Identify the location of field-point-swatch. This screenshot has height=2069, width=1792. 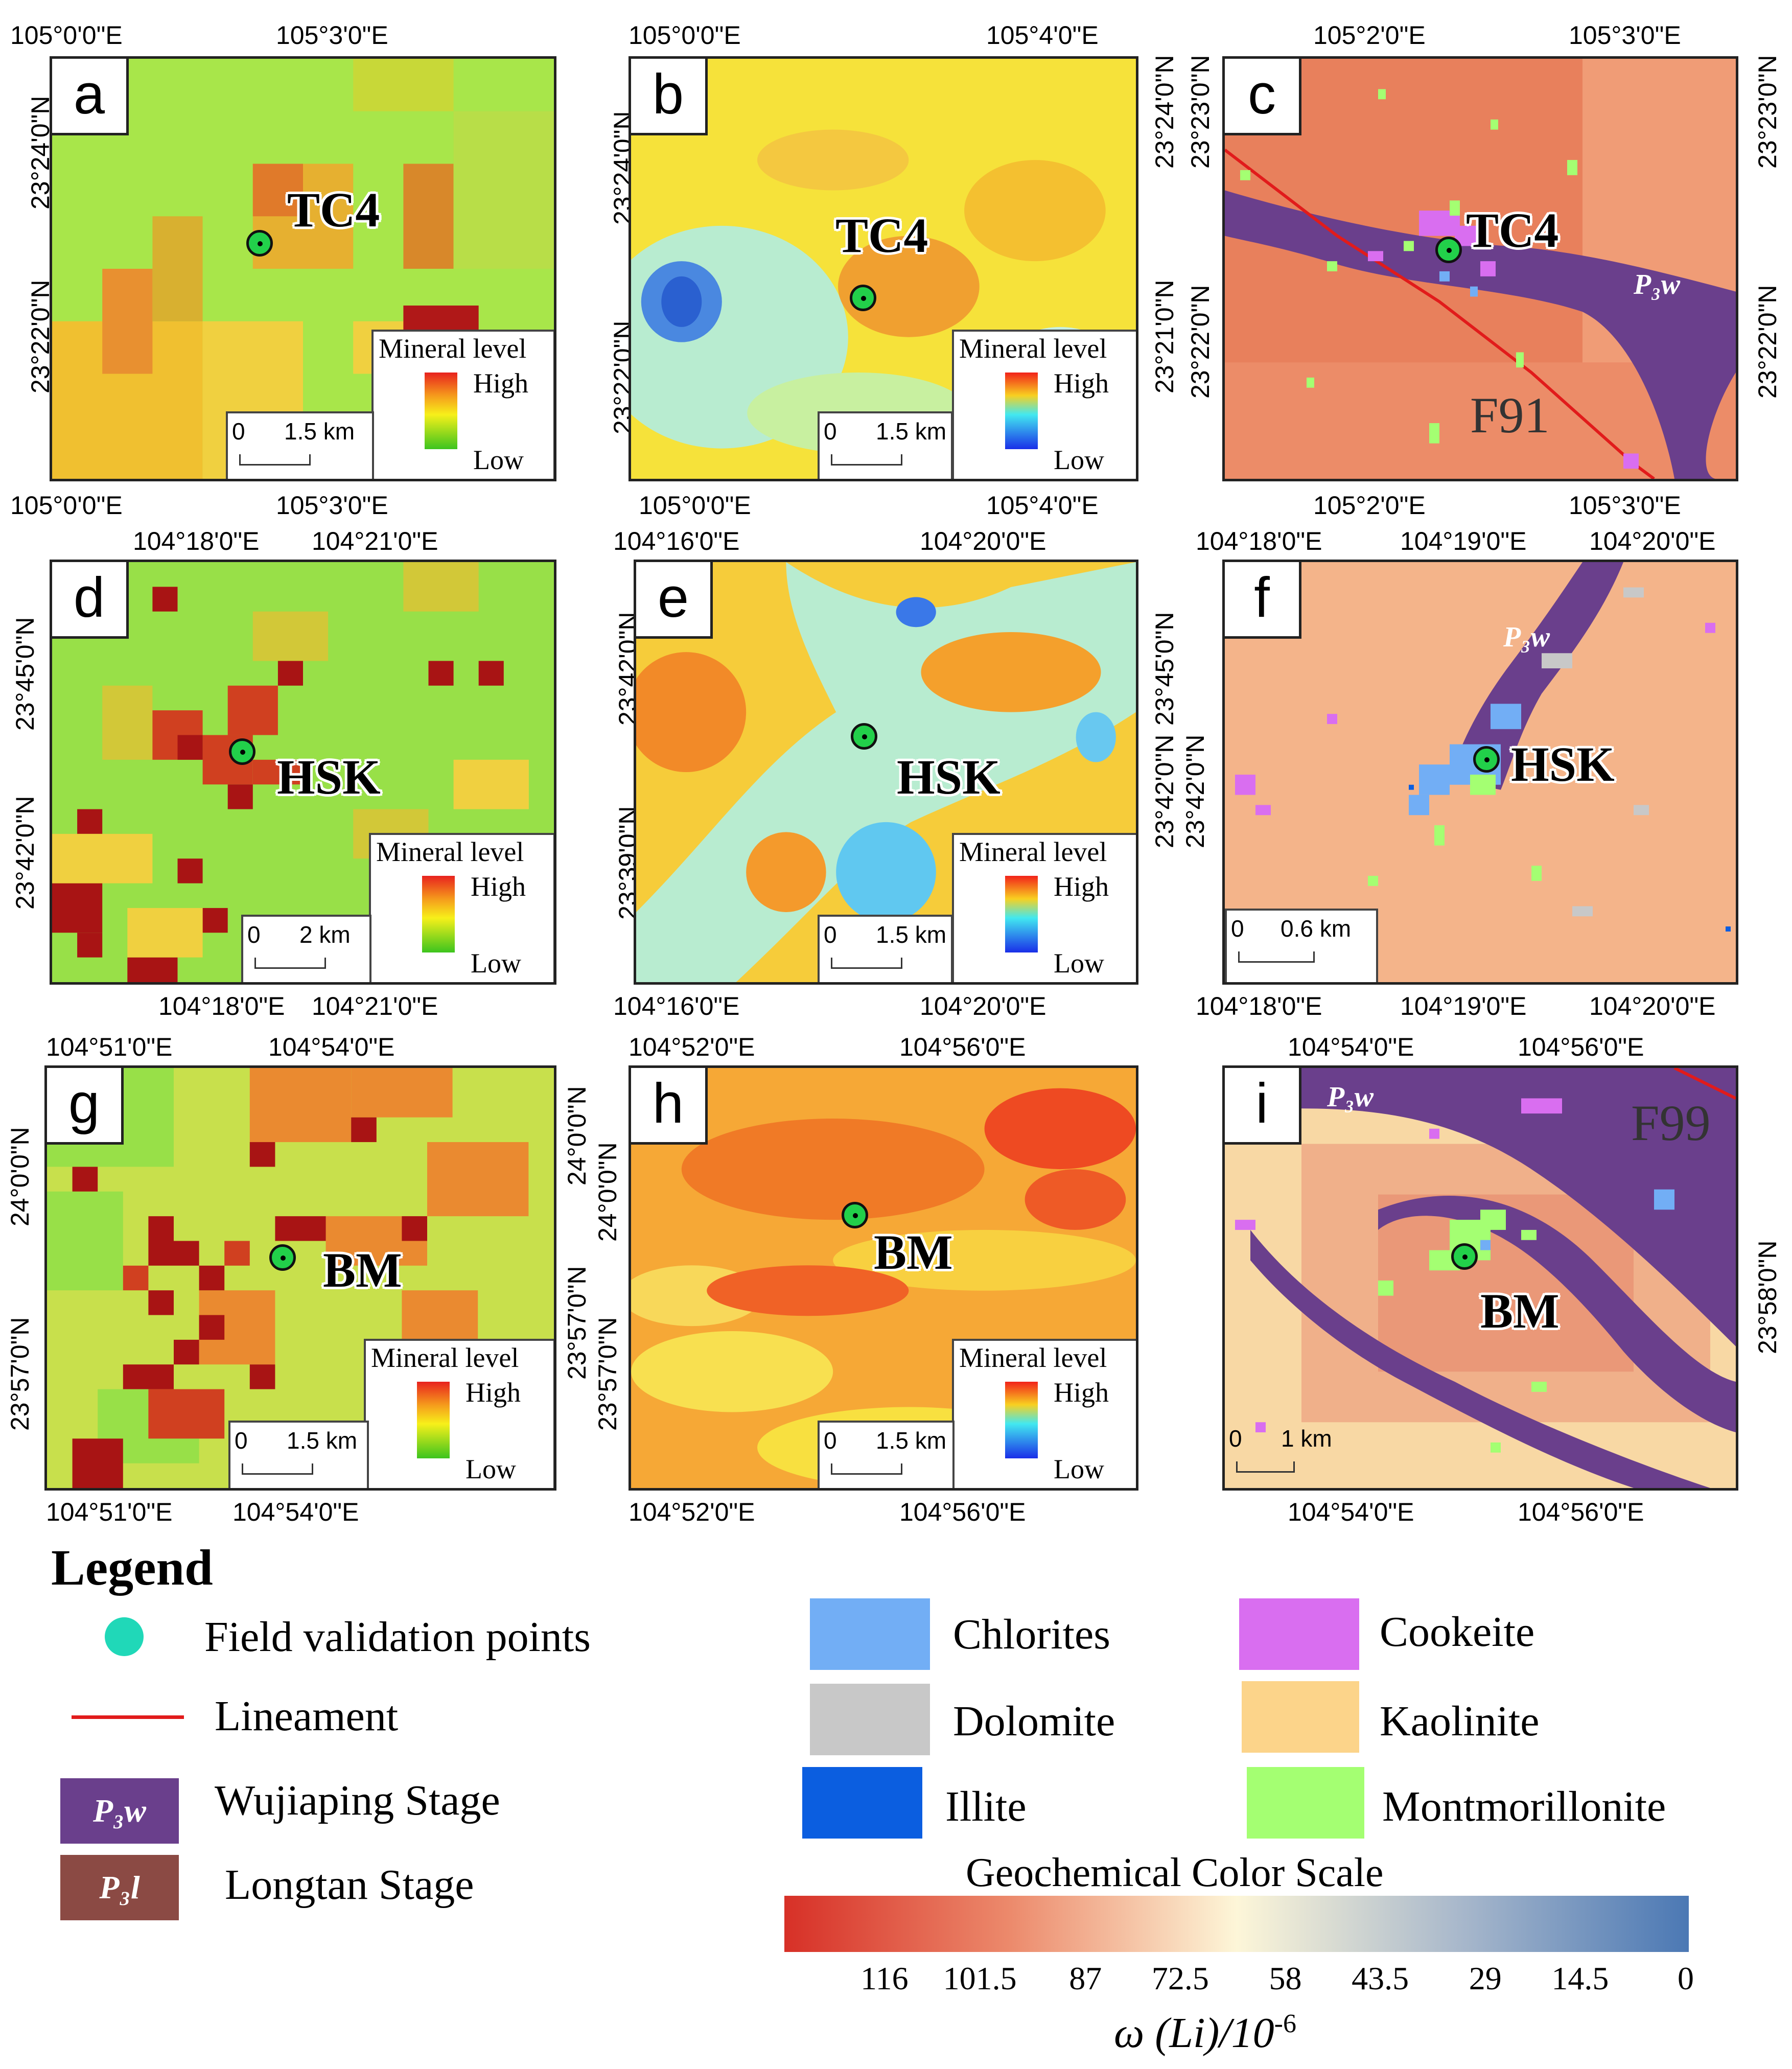
(124, 1637).